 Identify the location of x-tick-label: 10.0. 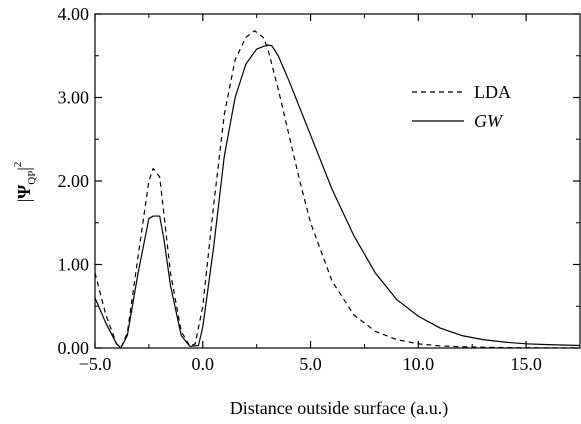
(419, 364).